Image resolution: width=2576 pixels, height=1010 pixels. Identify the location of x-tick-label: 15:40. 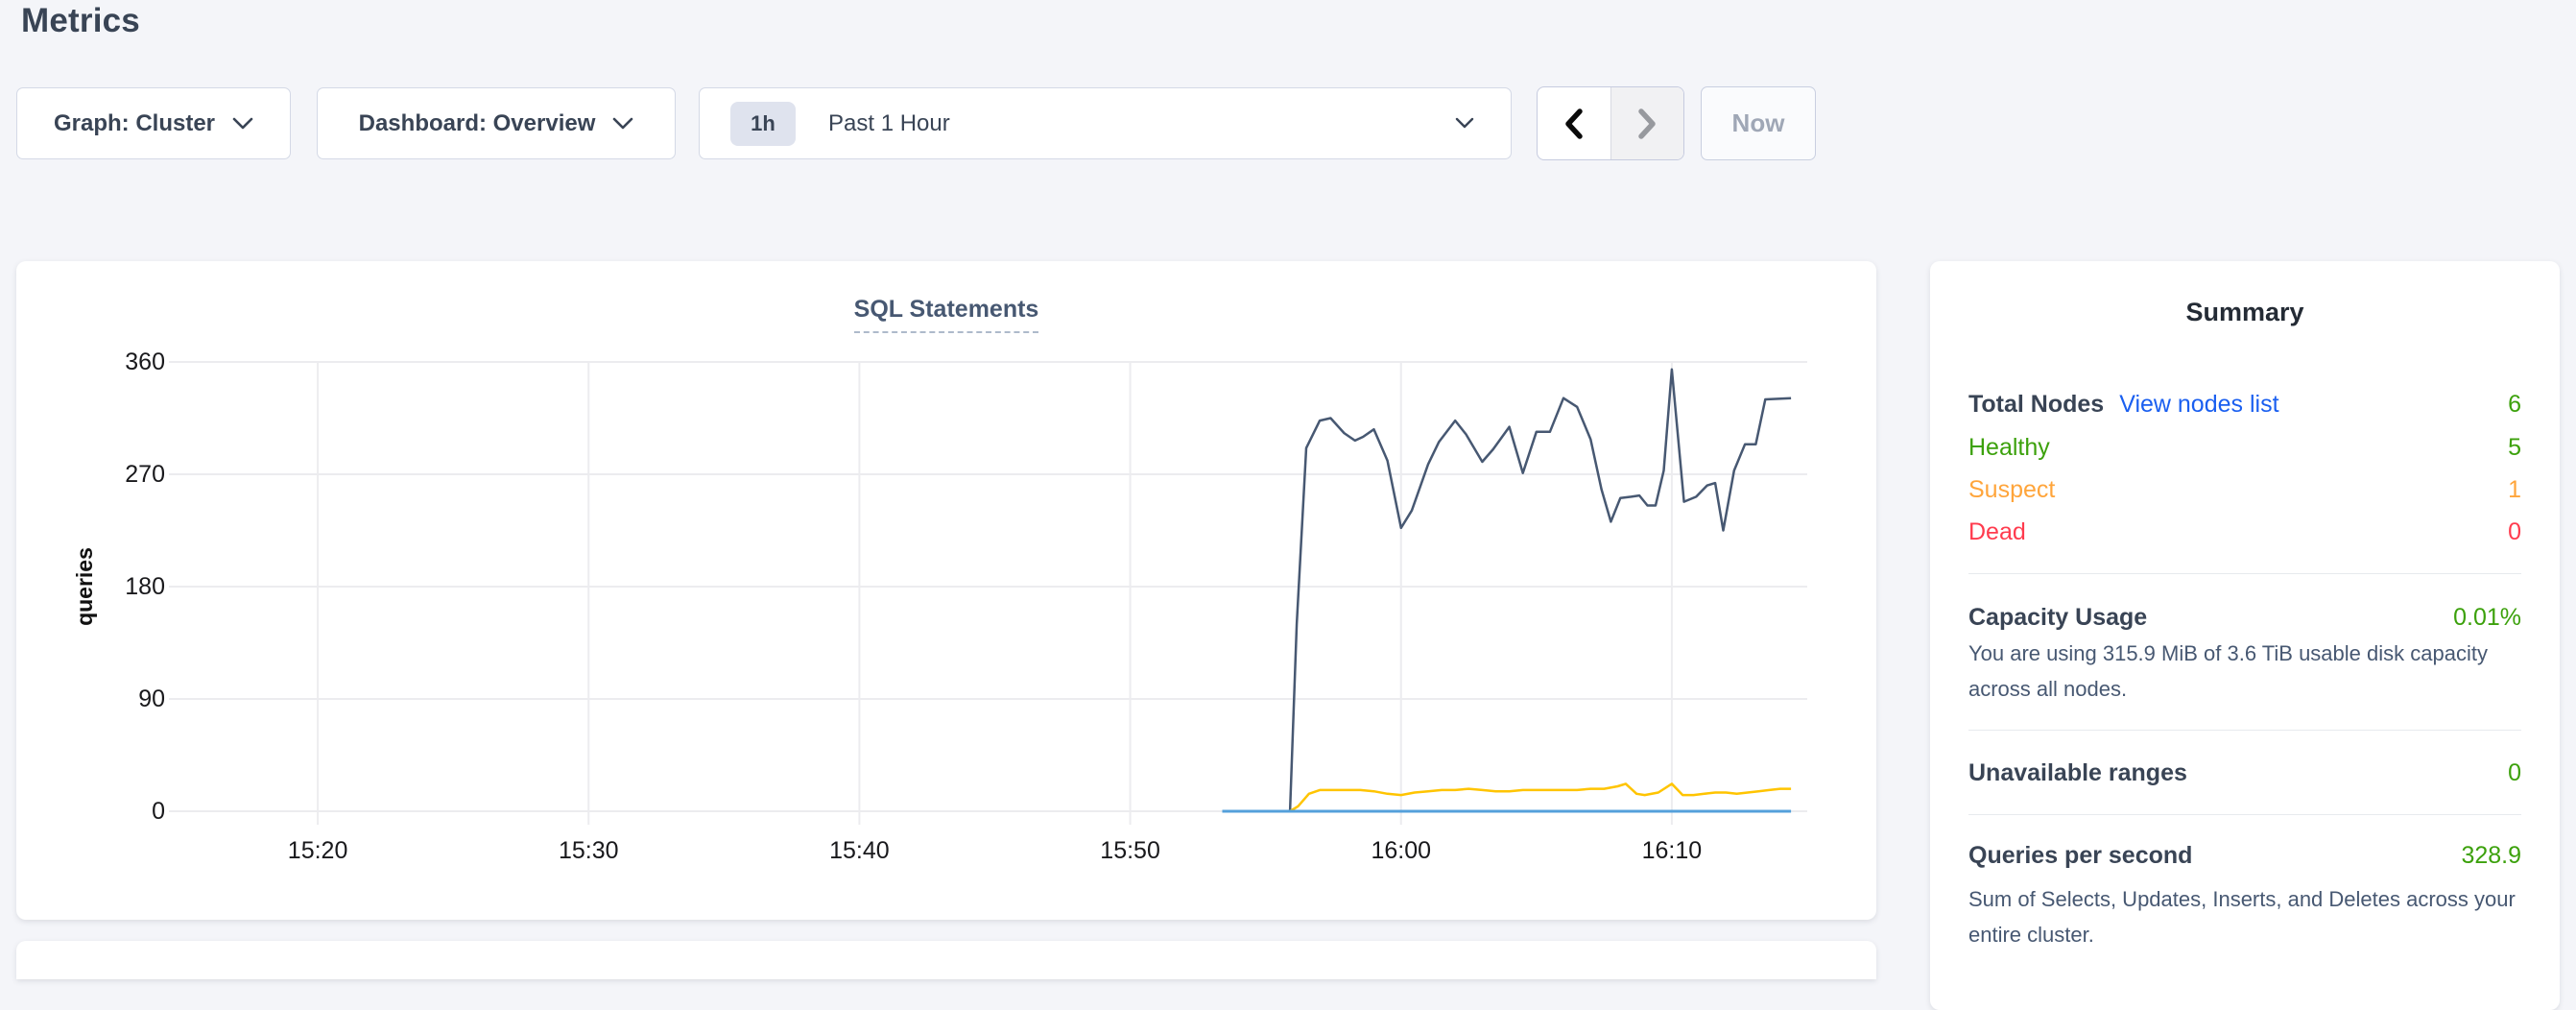
(859, 851).